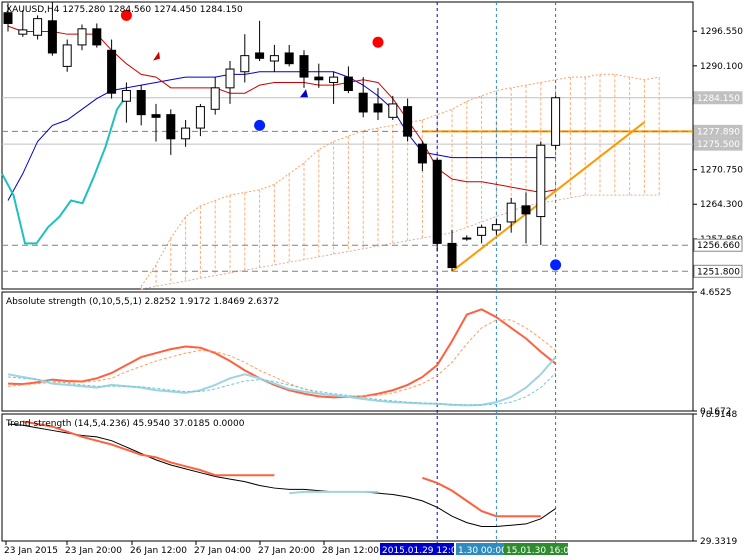  I want to click on time-highlight-text: 1.30 00:00, so click(482, 551).